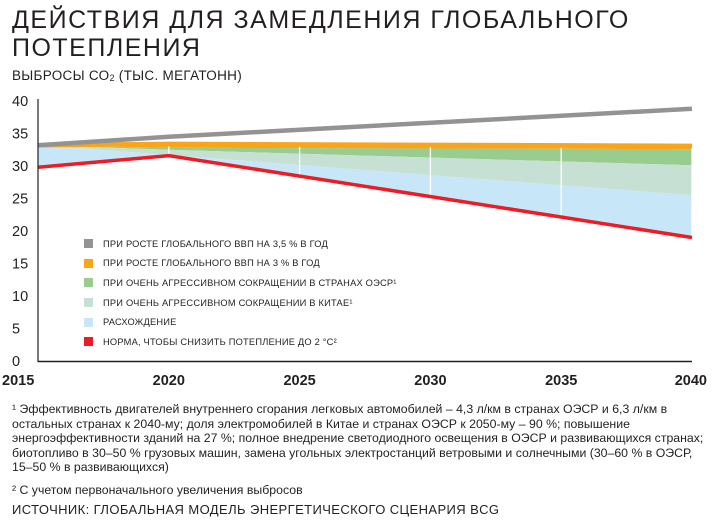  What do you see at coordinates (169, 381) in the screenshot?
I see `x-tick-label-2020: 2020` at bounding box center [169, 381].